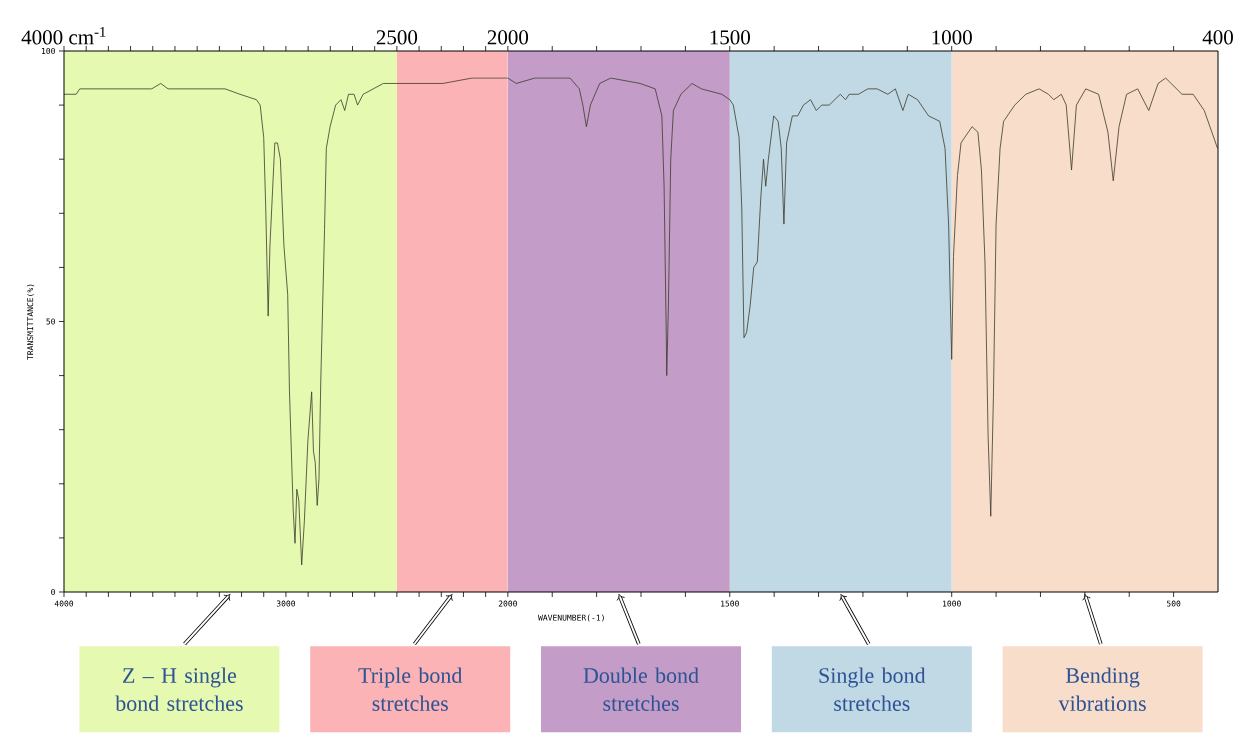  Describe the element at coordinates (1173, 603) in the screenshot. I see `x-tick-label: 500` at that location.